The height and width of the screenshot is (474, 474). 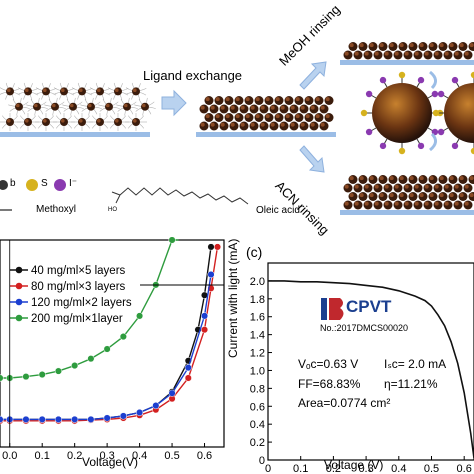 I want to click on jv-x-tick-label: 0.5, so click(x=171, y=456).